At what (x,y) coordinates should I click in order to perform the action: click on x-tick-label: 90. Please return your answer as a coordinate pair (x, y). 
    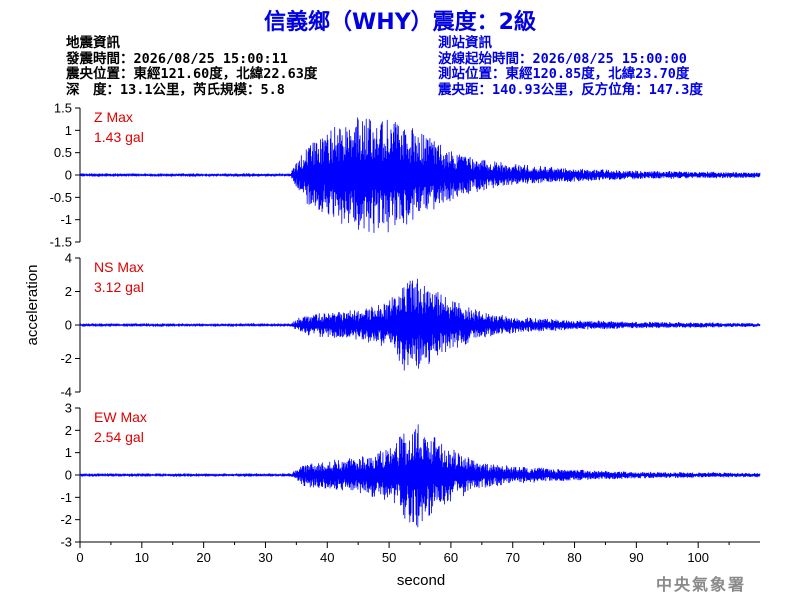
    Looking at the image, I should click on (636, 557).